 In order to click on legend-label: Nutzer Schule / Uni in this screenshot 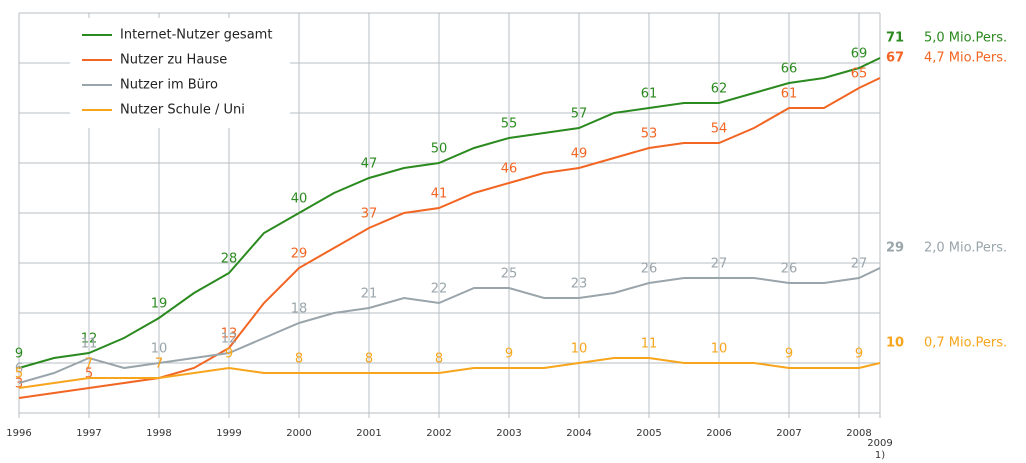, I will do `click(182, 110)`.